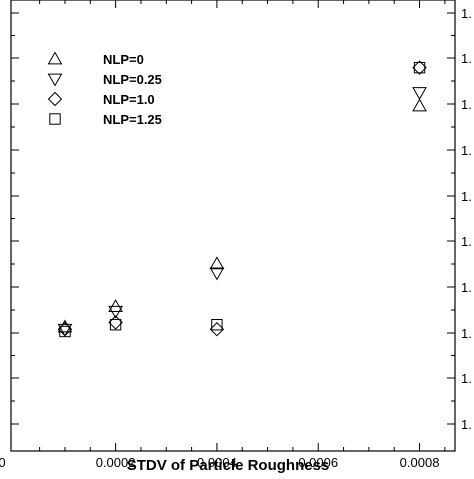 The image size is (474, 479). I want to click on x-tick-label: 0.0008, so click(420, 462).